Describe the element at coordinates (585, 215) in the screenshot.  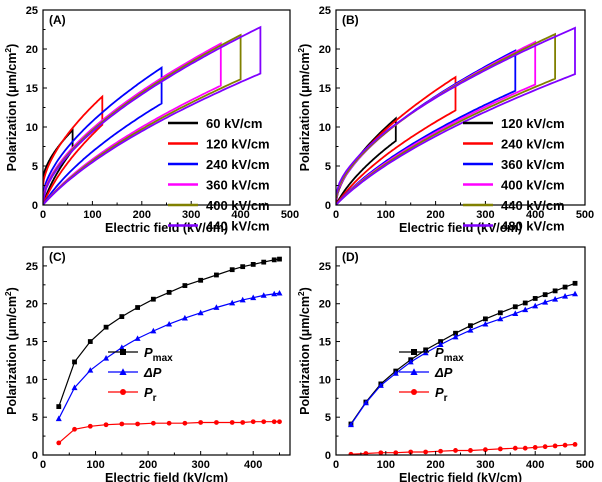
I see `x-tick-label: 500` at that location.